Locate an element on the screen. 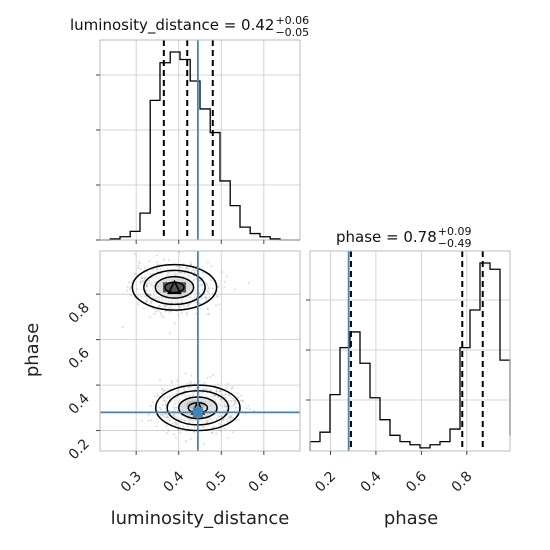 This screenshot has height=550, width=550. contour-line is located at coordinates (174, 287).